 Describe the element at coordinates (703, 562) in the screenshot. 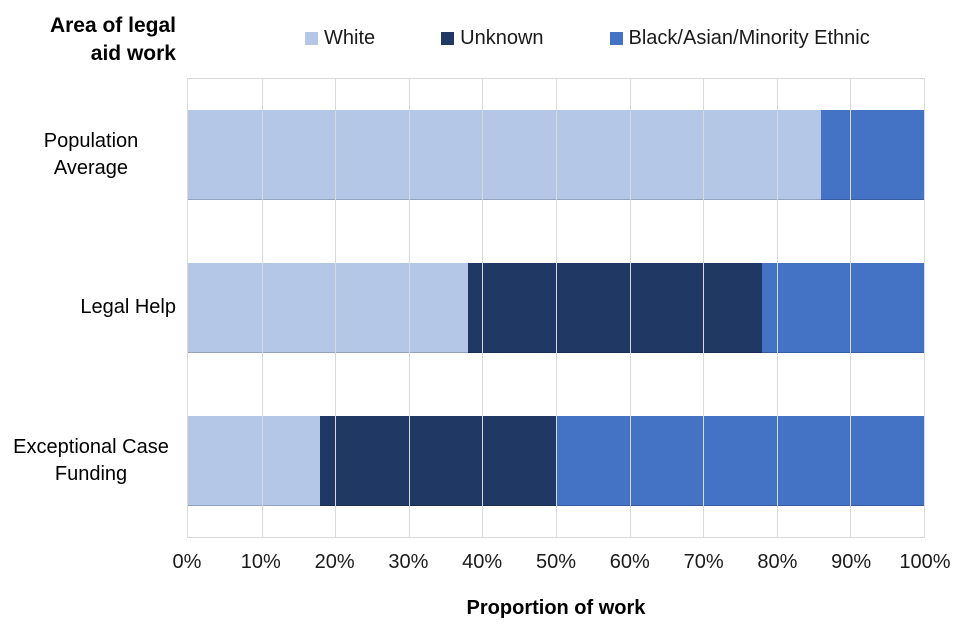

I see `x-tick-label: 70%` at that location.